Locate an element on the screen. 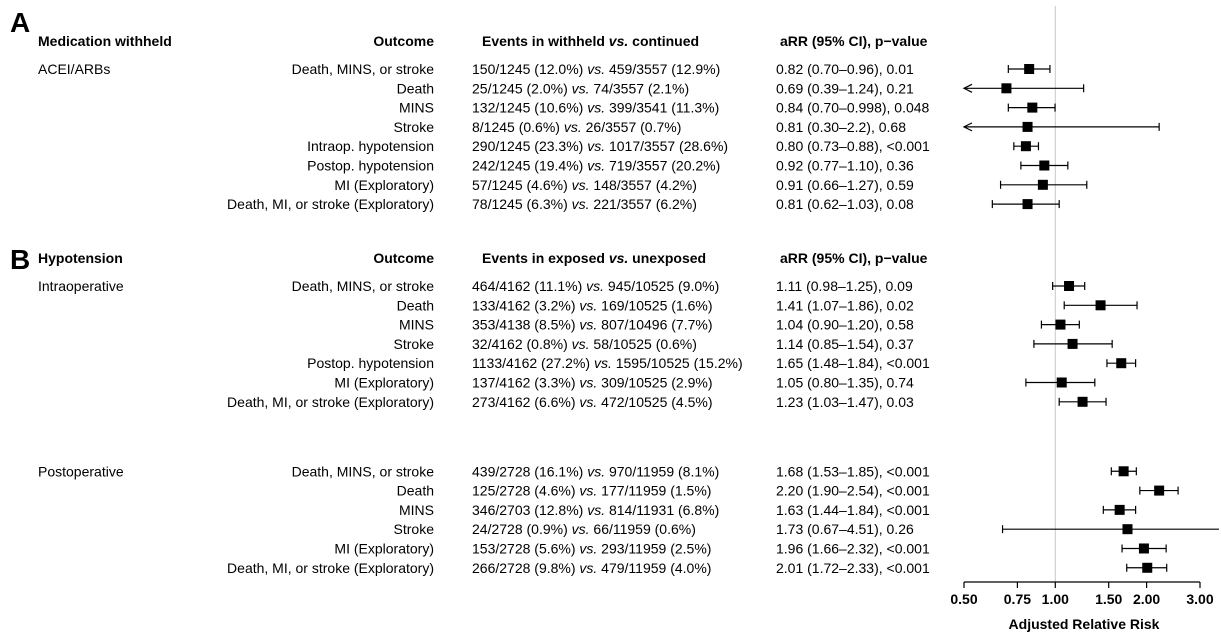 The width and height of the screenshot is (1221, 634). arr-label: 2.20 (1.90–2.54), <0.001 is located at coordinates (853, 491).